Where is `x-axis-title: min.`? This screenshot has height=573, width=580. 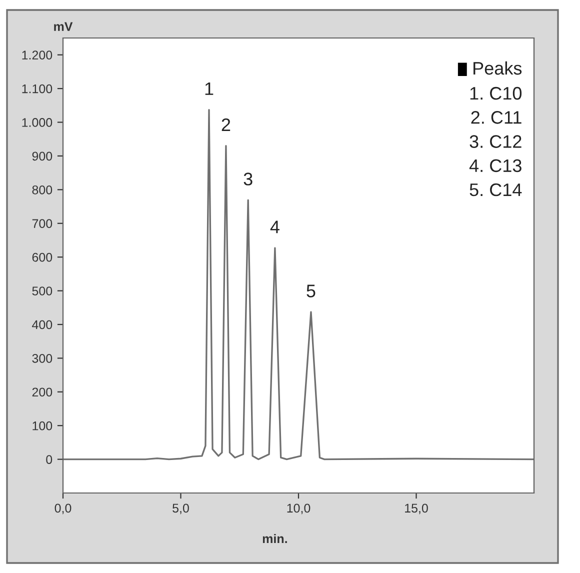 x-axis-title: min. is located at coordinates (274, 539).